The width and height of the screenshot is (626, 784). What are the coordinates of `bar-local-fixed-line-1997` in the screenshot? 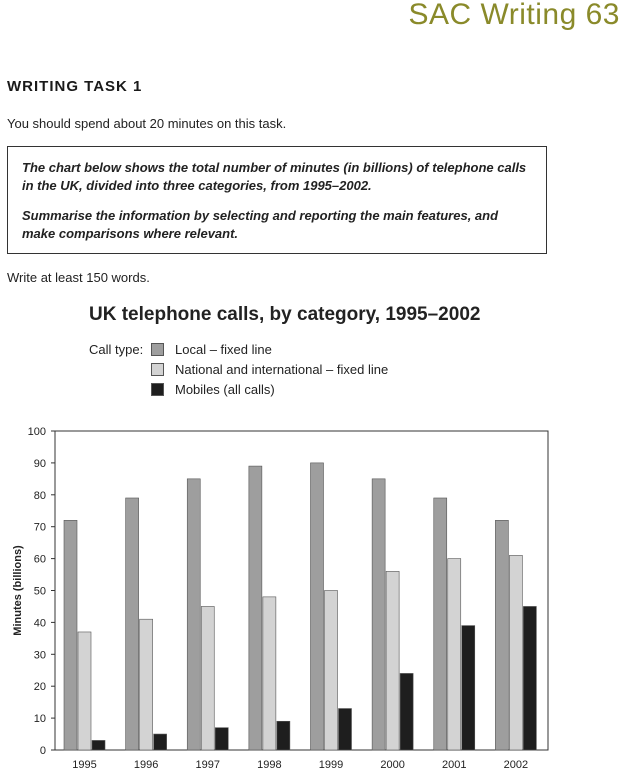 It's located at (193, 614).